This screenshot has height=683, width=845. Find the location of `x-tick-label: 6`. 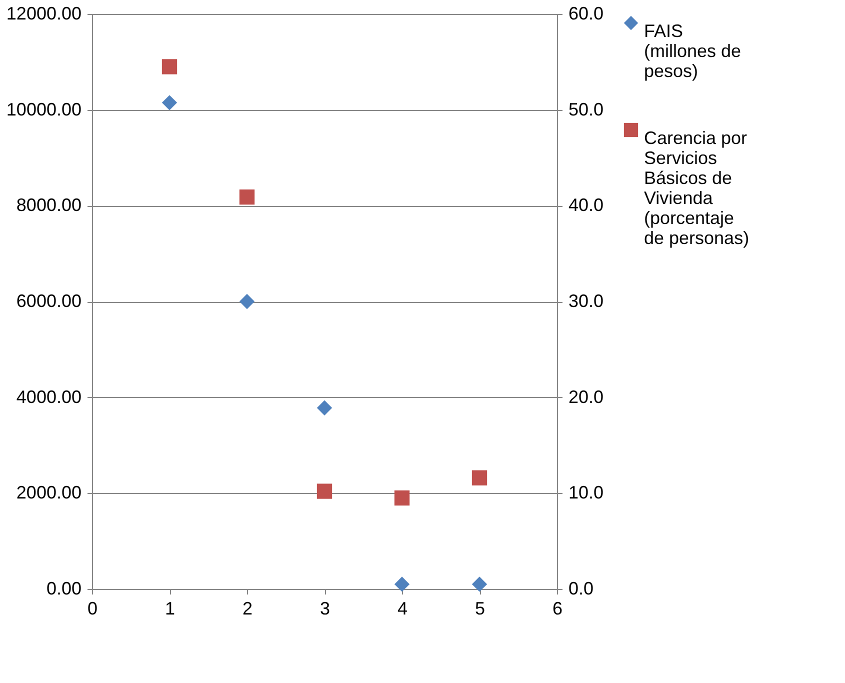

x-tick-label: 6 is located at coordinates (557, 608).